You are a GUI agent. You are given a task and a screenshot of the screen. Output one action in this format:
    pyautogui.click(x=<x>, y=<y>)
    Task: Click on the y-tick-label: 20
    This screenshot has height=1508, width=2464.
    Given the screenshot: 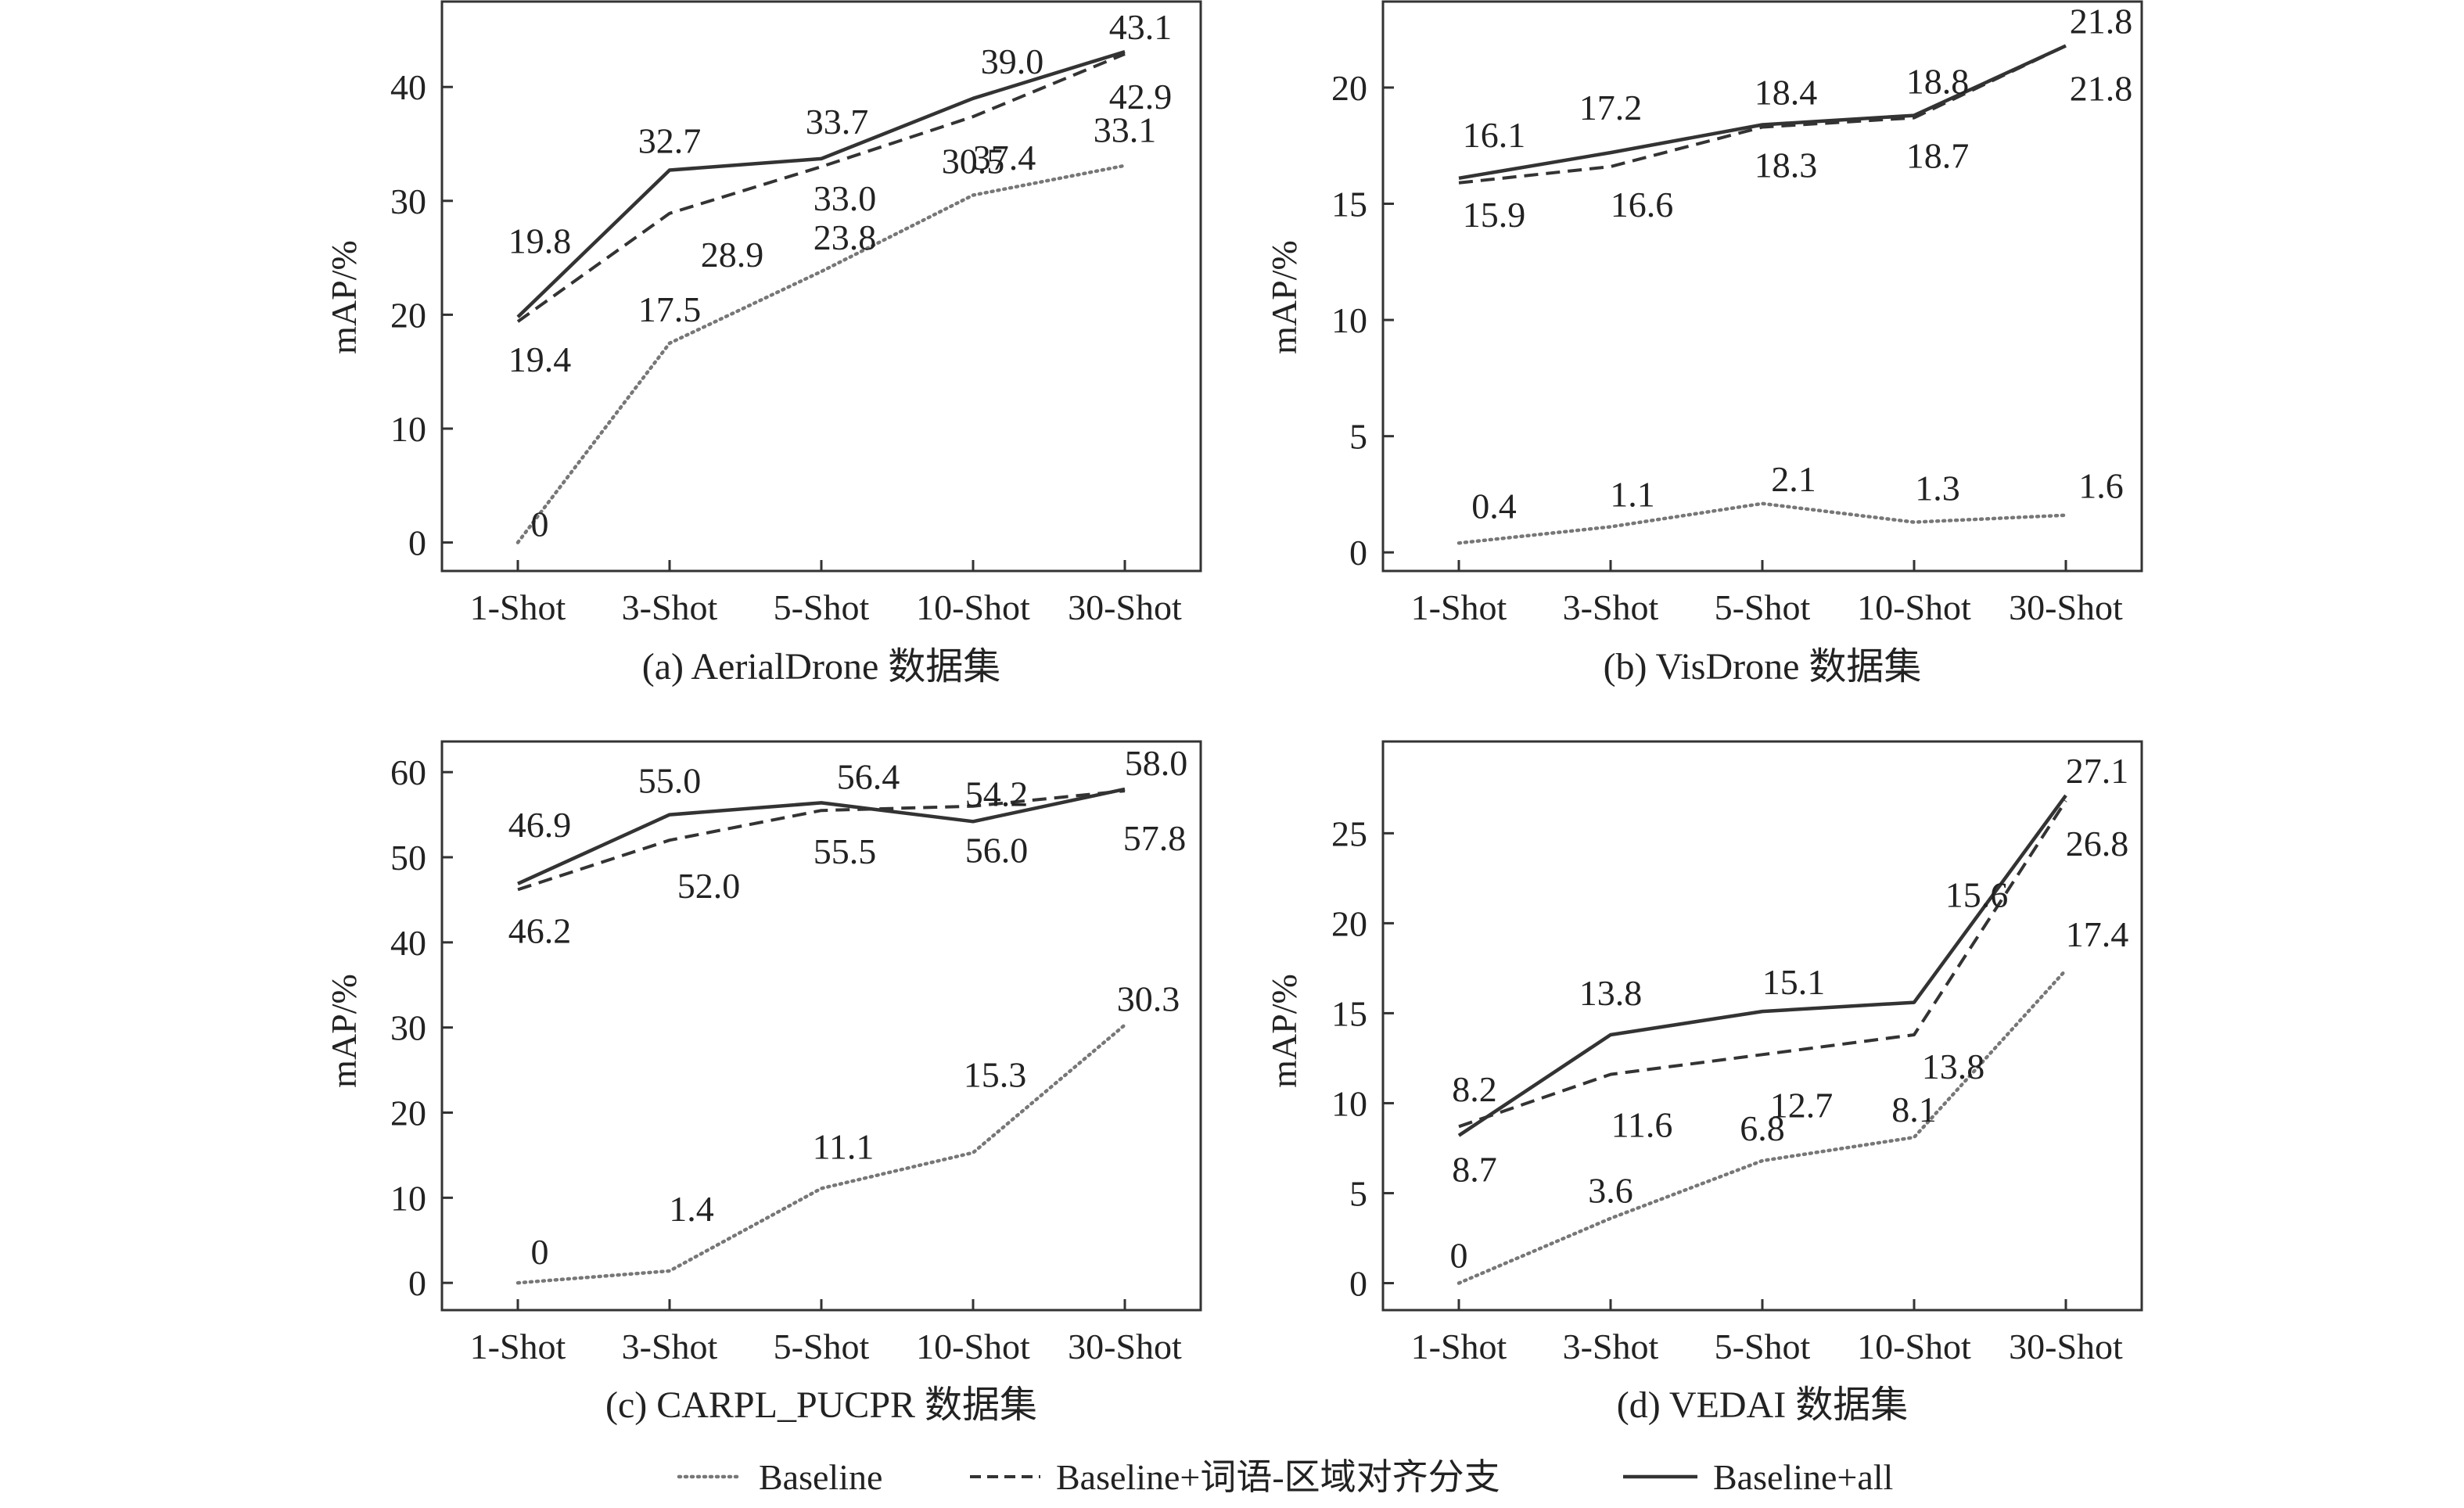 What is the action you would take?
    pyautogui.click(x=1349, y=88)
    